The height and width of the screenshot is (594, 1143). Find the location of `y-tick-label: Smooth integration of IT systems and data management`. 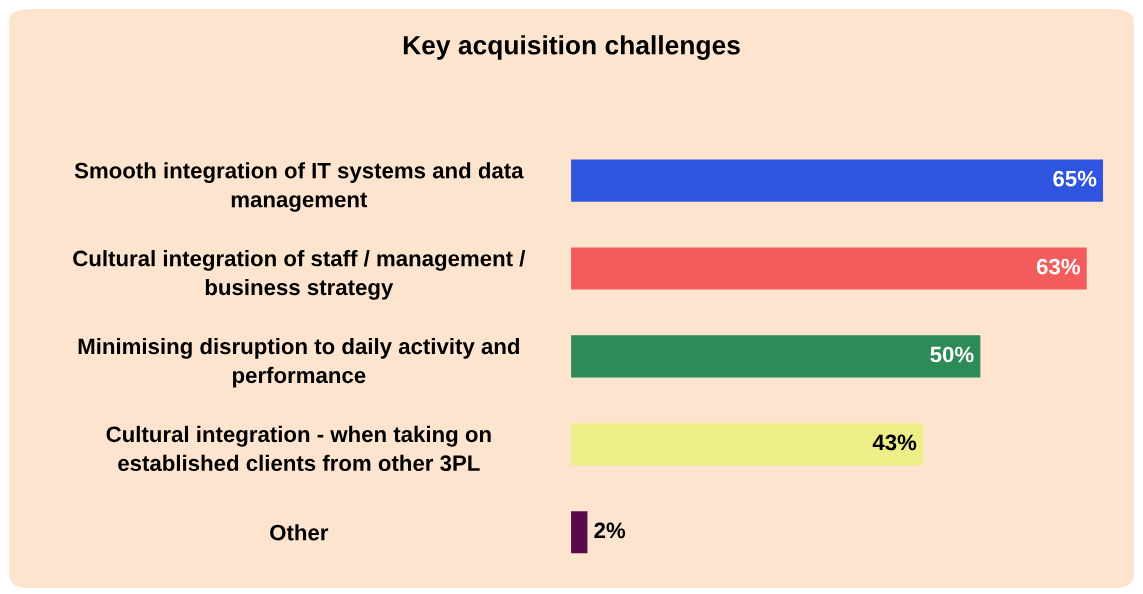

y-tick-label: Smooth integration of IT systems and data management is located at coordinates (299, 187).